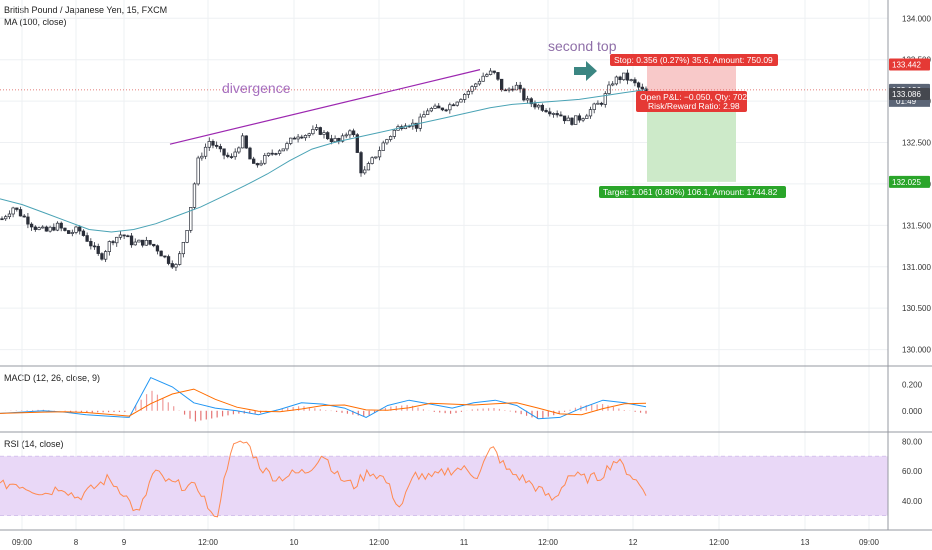 The width and height of the screenshot is (932, 550). What do you see at coordinates (633, 542) in the screenshot?
I see `time-tick-label: 12` at bounding box center [633, 542].